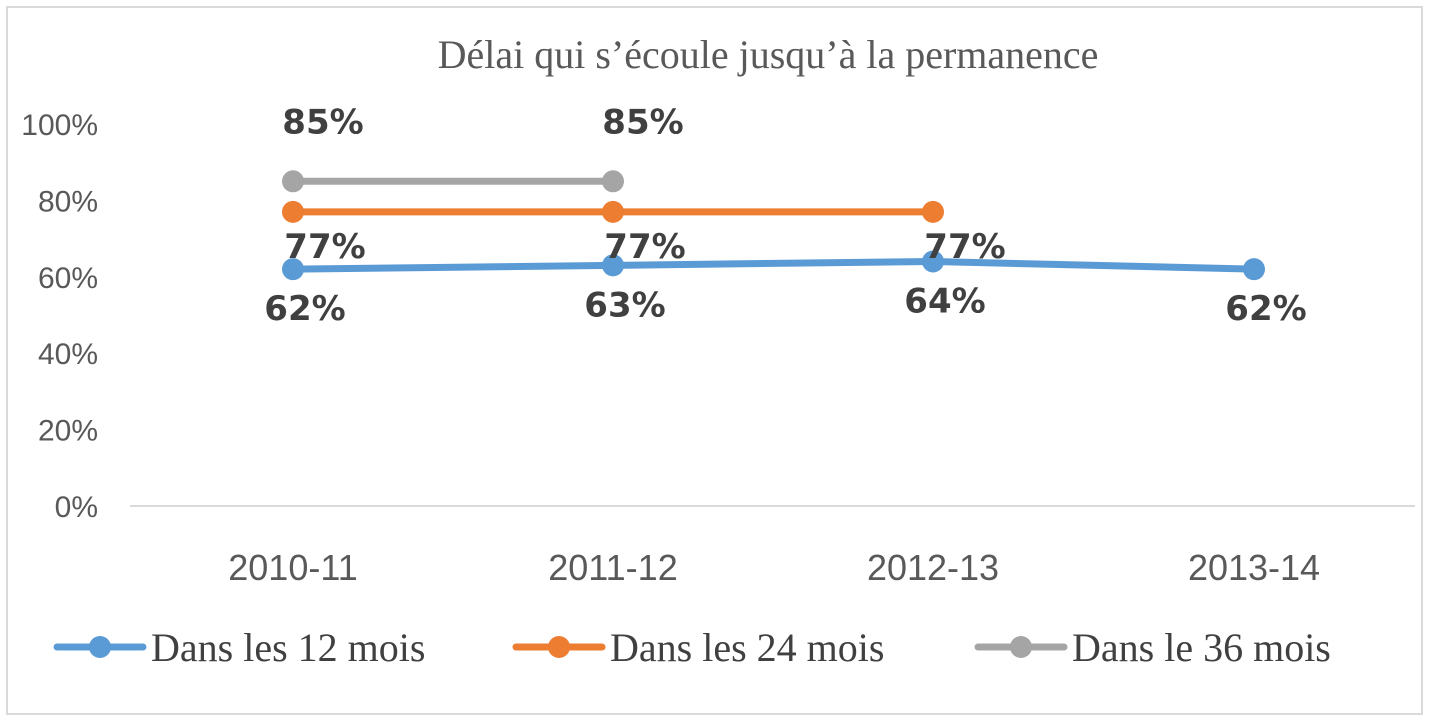  I want to click on chart-title: Délai qui s’écoule jusqu’à la permanence, so click(768, 54).